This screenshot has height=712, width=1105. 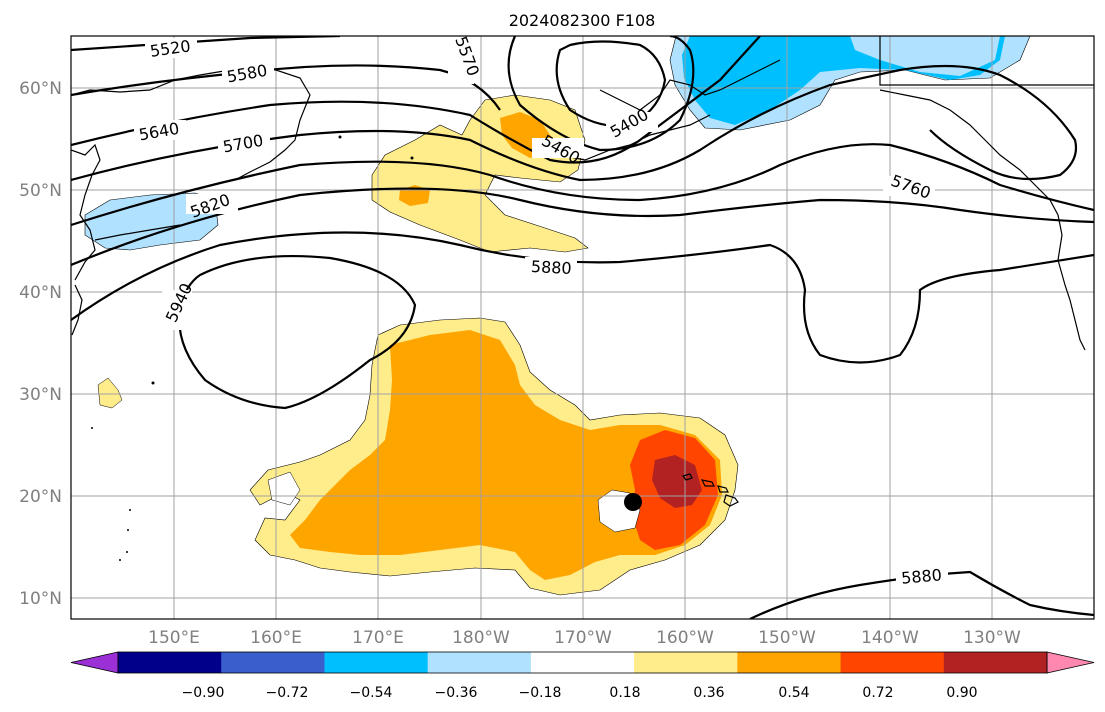 I want to click on colorbar-tick-label: −0.72, so click(x=287, y=693).